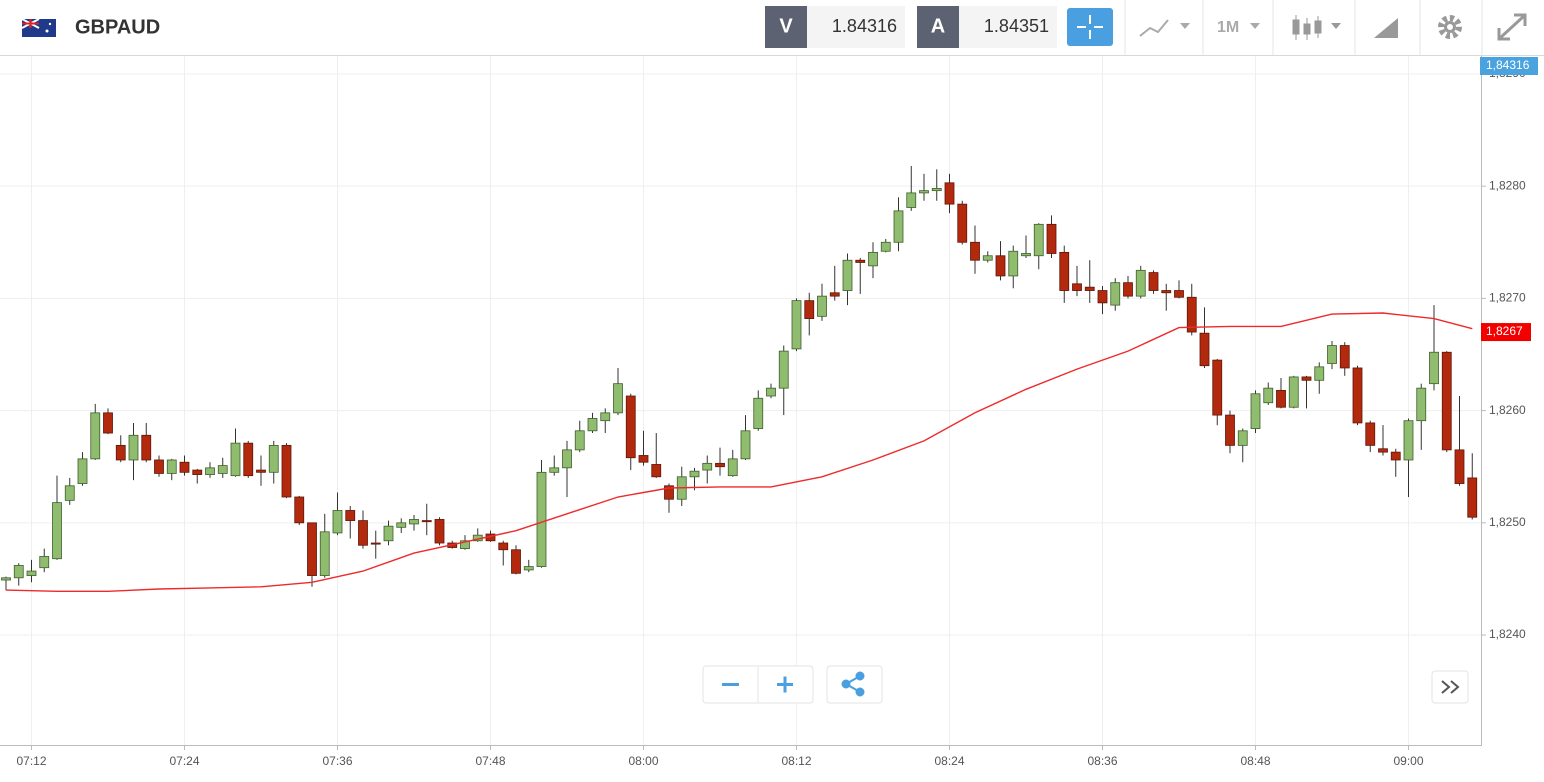 The image size is (1544, 782). Describe the element at coordinates (1008, 27) in the screenshot. I see `buy-price-box` at that location.